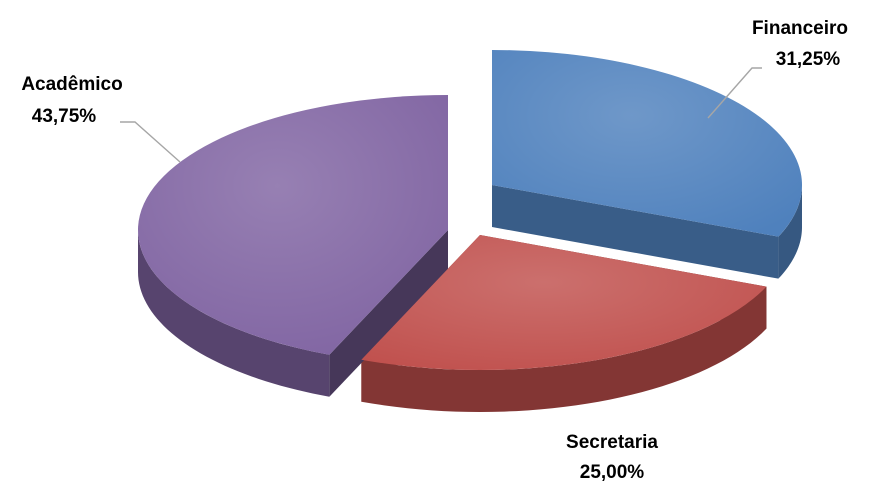 This screenshot has height=486, width=872. Describe the element at coordinates (441, 115) in the screenshot. I see `leader-lines` at that location.